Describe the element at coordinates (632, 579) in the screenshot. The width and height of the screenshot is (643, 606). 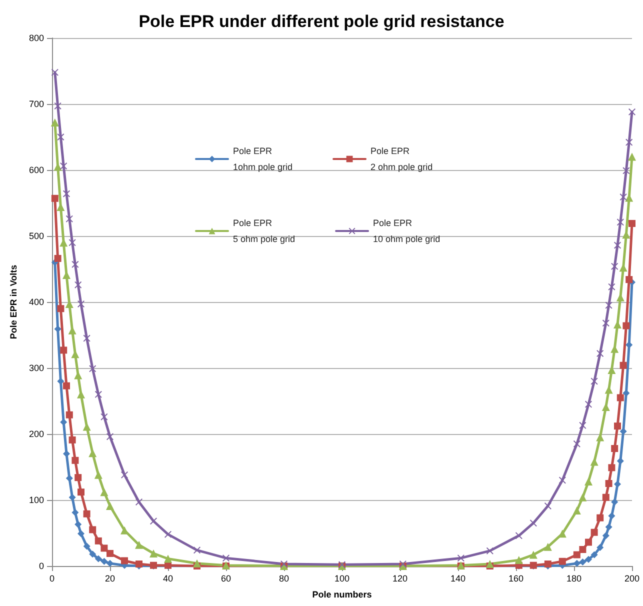
I see `x-tick-label: 200` at that location.